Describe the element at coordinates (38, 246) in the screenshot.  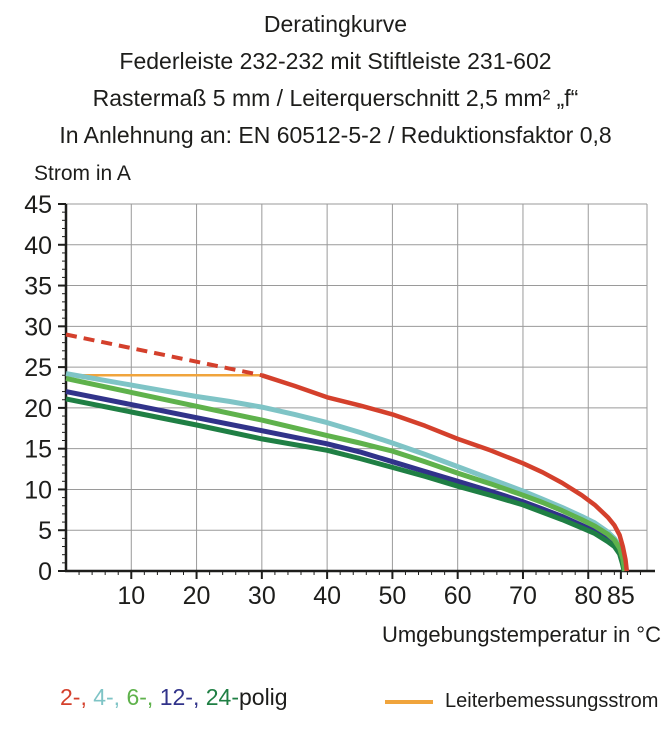
I see `y-tick-label: 40` at that location.